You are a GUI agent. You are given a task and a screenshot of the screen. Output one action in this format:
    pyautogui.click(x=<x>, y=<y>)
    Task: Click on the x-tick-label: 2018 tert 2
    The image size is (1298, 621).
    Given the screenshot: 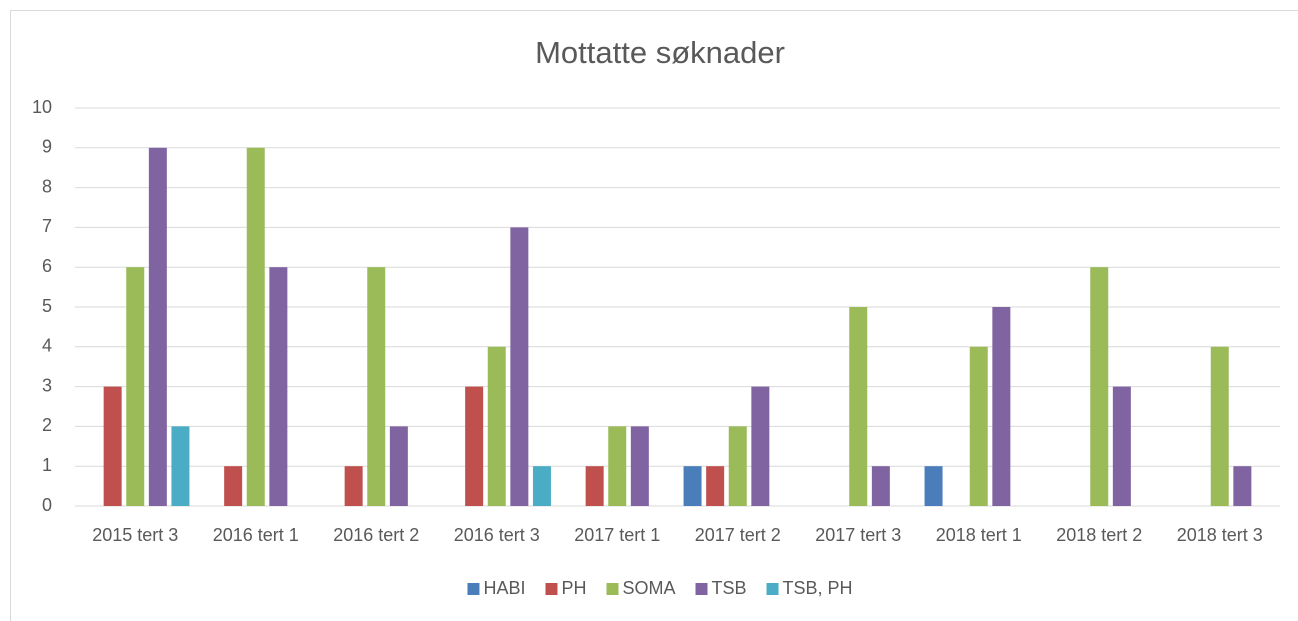 What is the action you would take?
    pyautogui.click(x=1099, y=535)
    